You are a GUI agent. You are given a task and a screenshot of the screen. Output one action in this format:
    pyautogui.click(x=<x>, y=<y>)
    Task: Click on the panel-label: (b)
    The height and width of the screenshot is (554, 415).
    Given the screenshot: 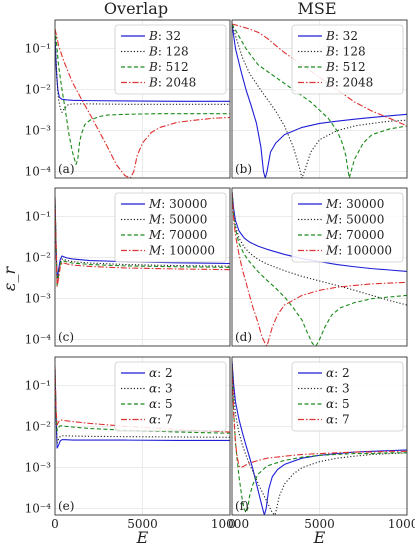 What is the action you would take?
    pyautogui.click(x=243, y=169)
    